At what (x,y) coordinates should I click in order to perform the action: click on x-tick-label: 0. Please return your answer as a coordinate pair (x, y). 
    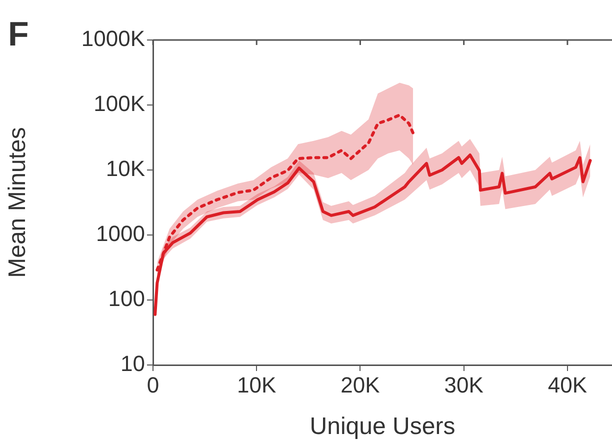
    Looking at the image, I should click on (153, 385).